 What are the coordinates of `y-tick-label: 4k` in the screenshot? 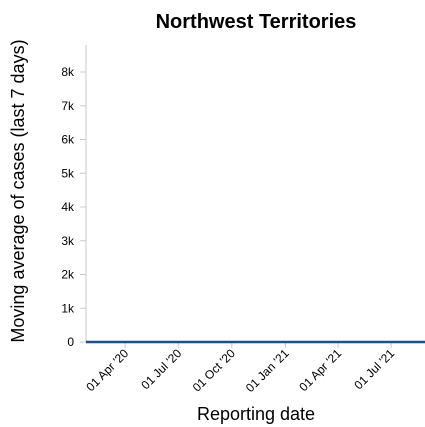 It's located at (68, 207).